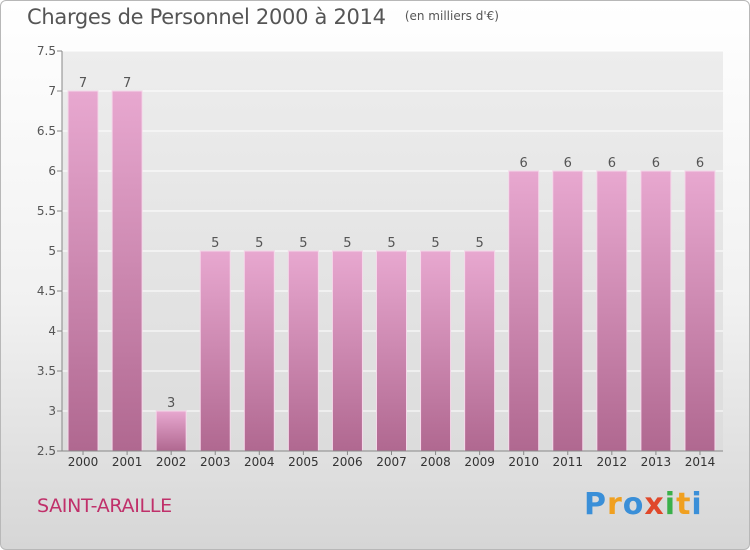 The width and height of the screenshot is (750, 550). I want to click on bar-2012, so click(612, 311).